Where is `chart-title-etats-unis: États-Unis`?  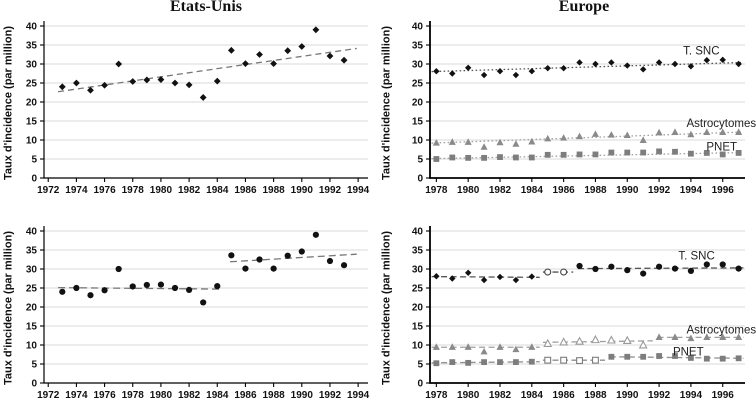
chart-title-etats-unis: États-Unis is located at coordinates (205, 7).